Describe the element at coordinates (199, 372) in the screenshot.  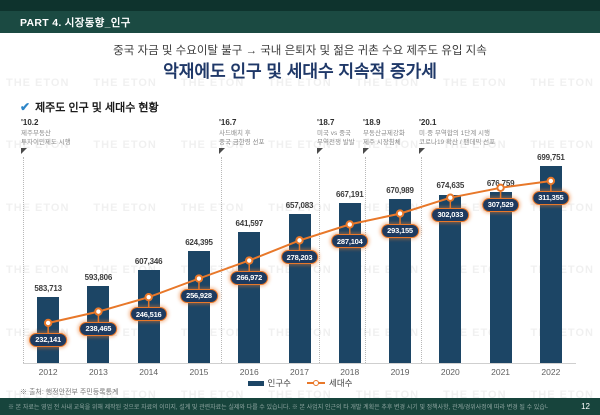
I see `year-tick-label: 2015` at that location.